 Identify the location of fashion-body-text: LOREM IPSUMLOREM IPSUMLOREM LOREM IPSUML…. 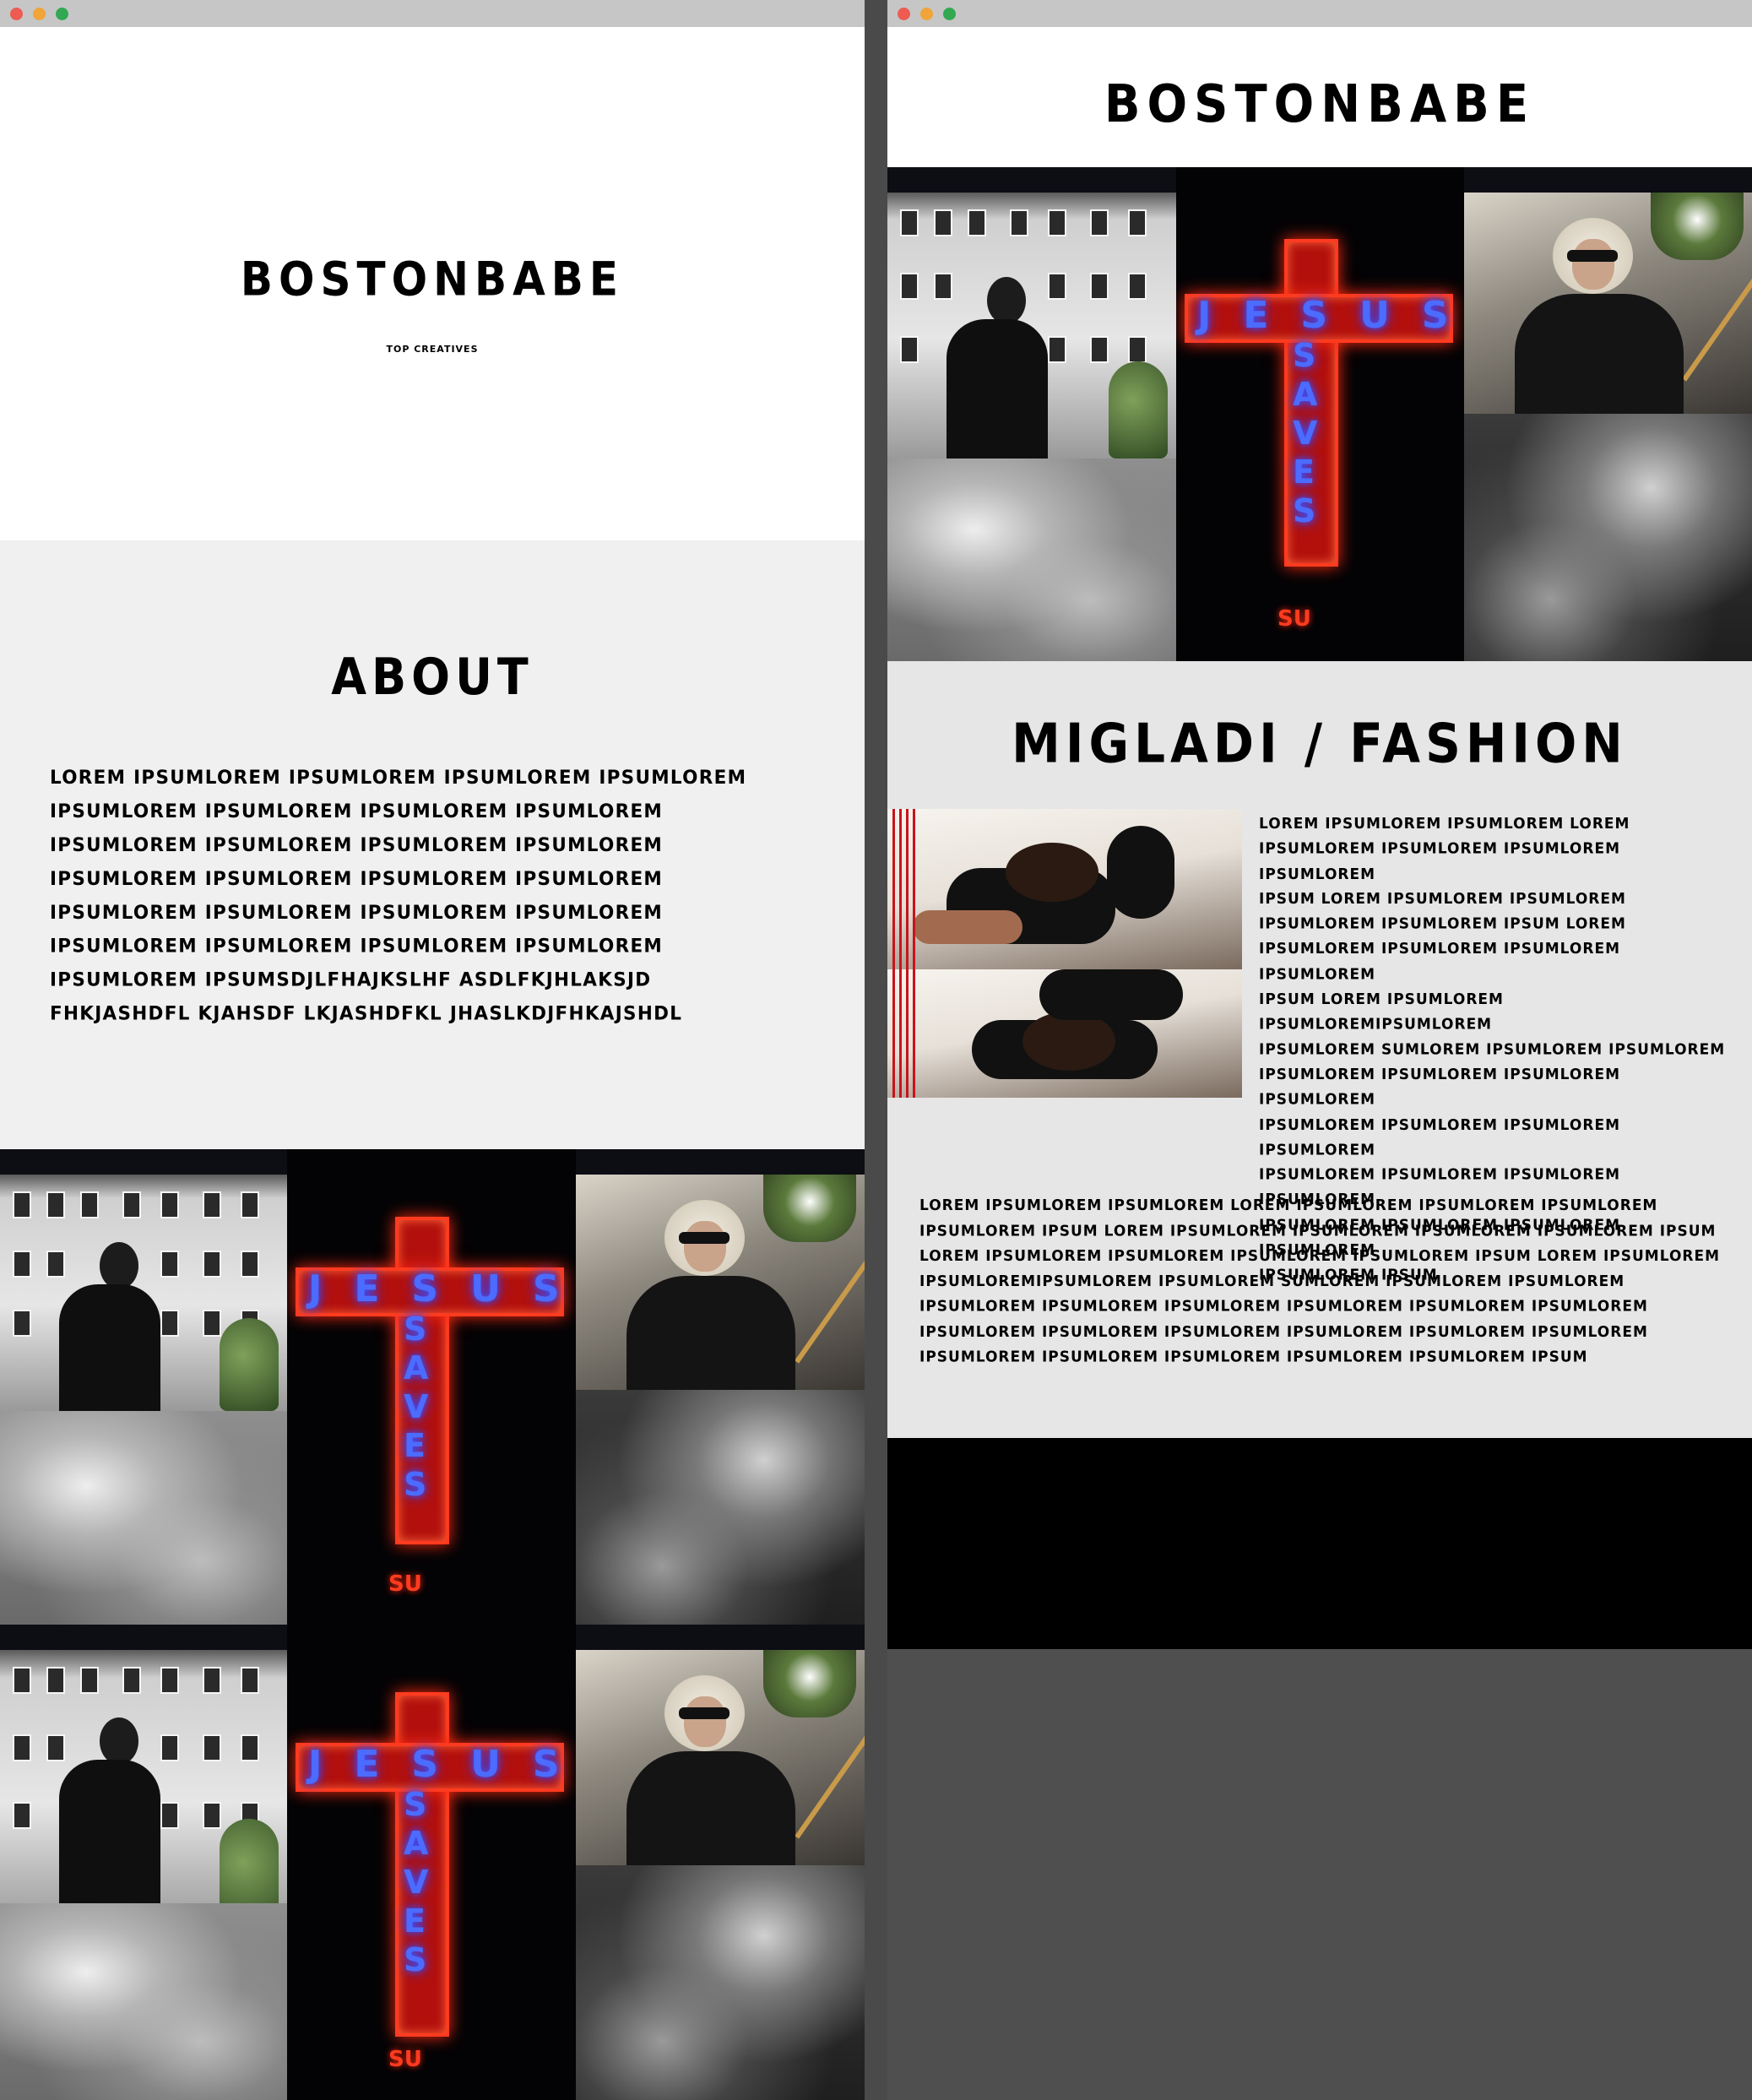
(1492, 1050).